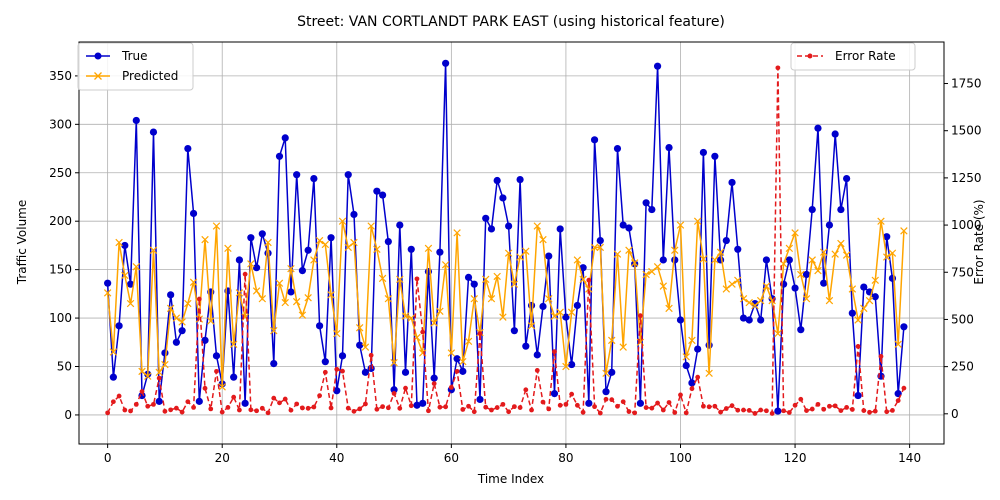 This screenshot has width=1000, height=500. What do you see at coordinates (64, 367) in the screenshot?
I see `y-tick-label-left: 50` at bounding box center [64, 367].